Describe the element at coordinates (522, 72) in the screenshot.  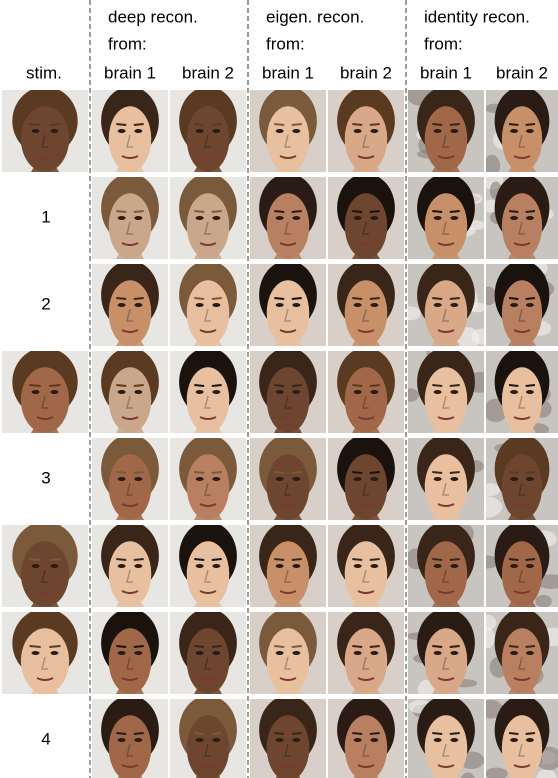
I see `column-label: brain 2` at that location.